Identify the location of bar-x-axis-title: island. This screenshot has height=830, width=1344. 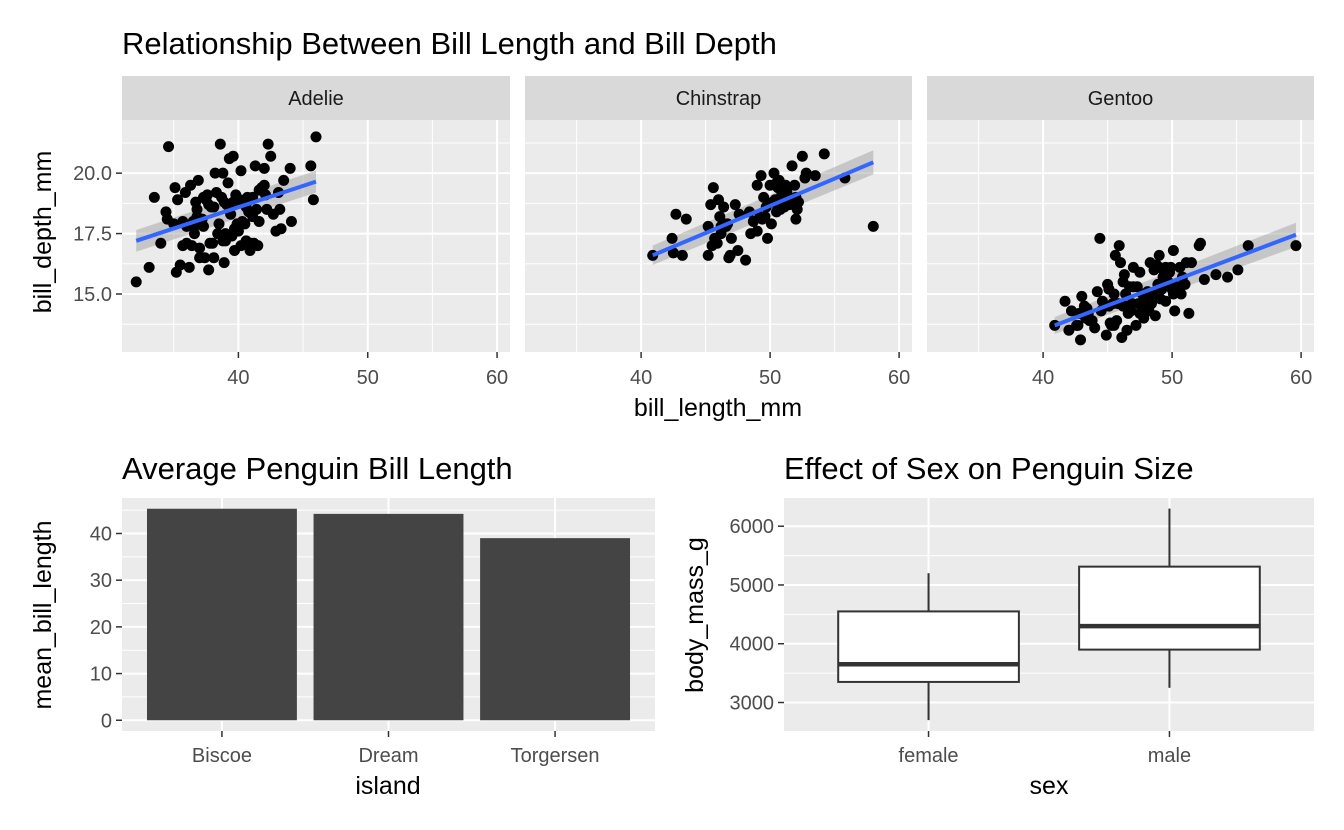
(387, 786).